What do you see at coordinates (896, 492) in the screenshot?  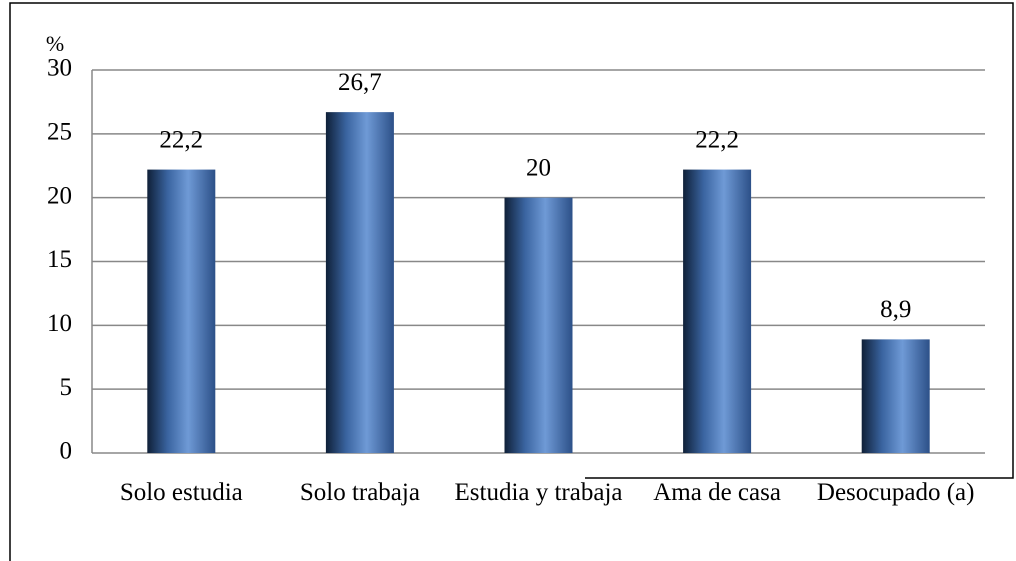 I see `x-tick-label: Desocupado (a)` at bounding box center [896, 492].